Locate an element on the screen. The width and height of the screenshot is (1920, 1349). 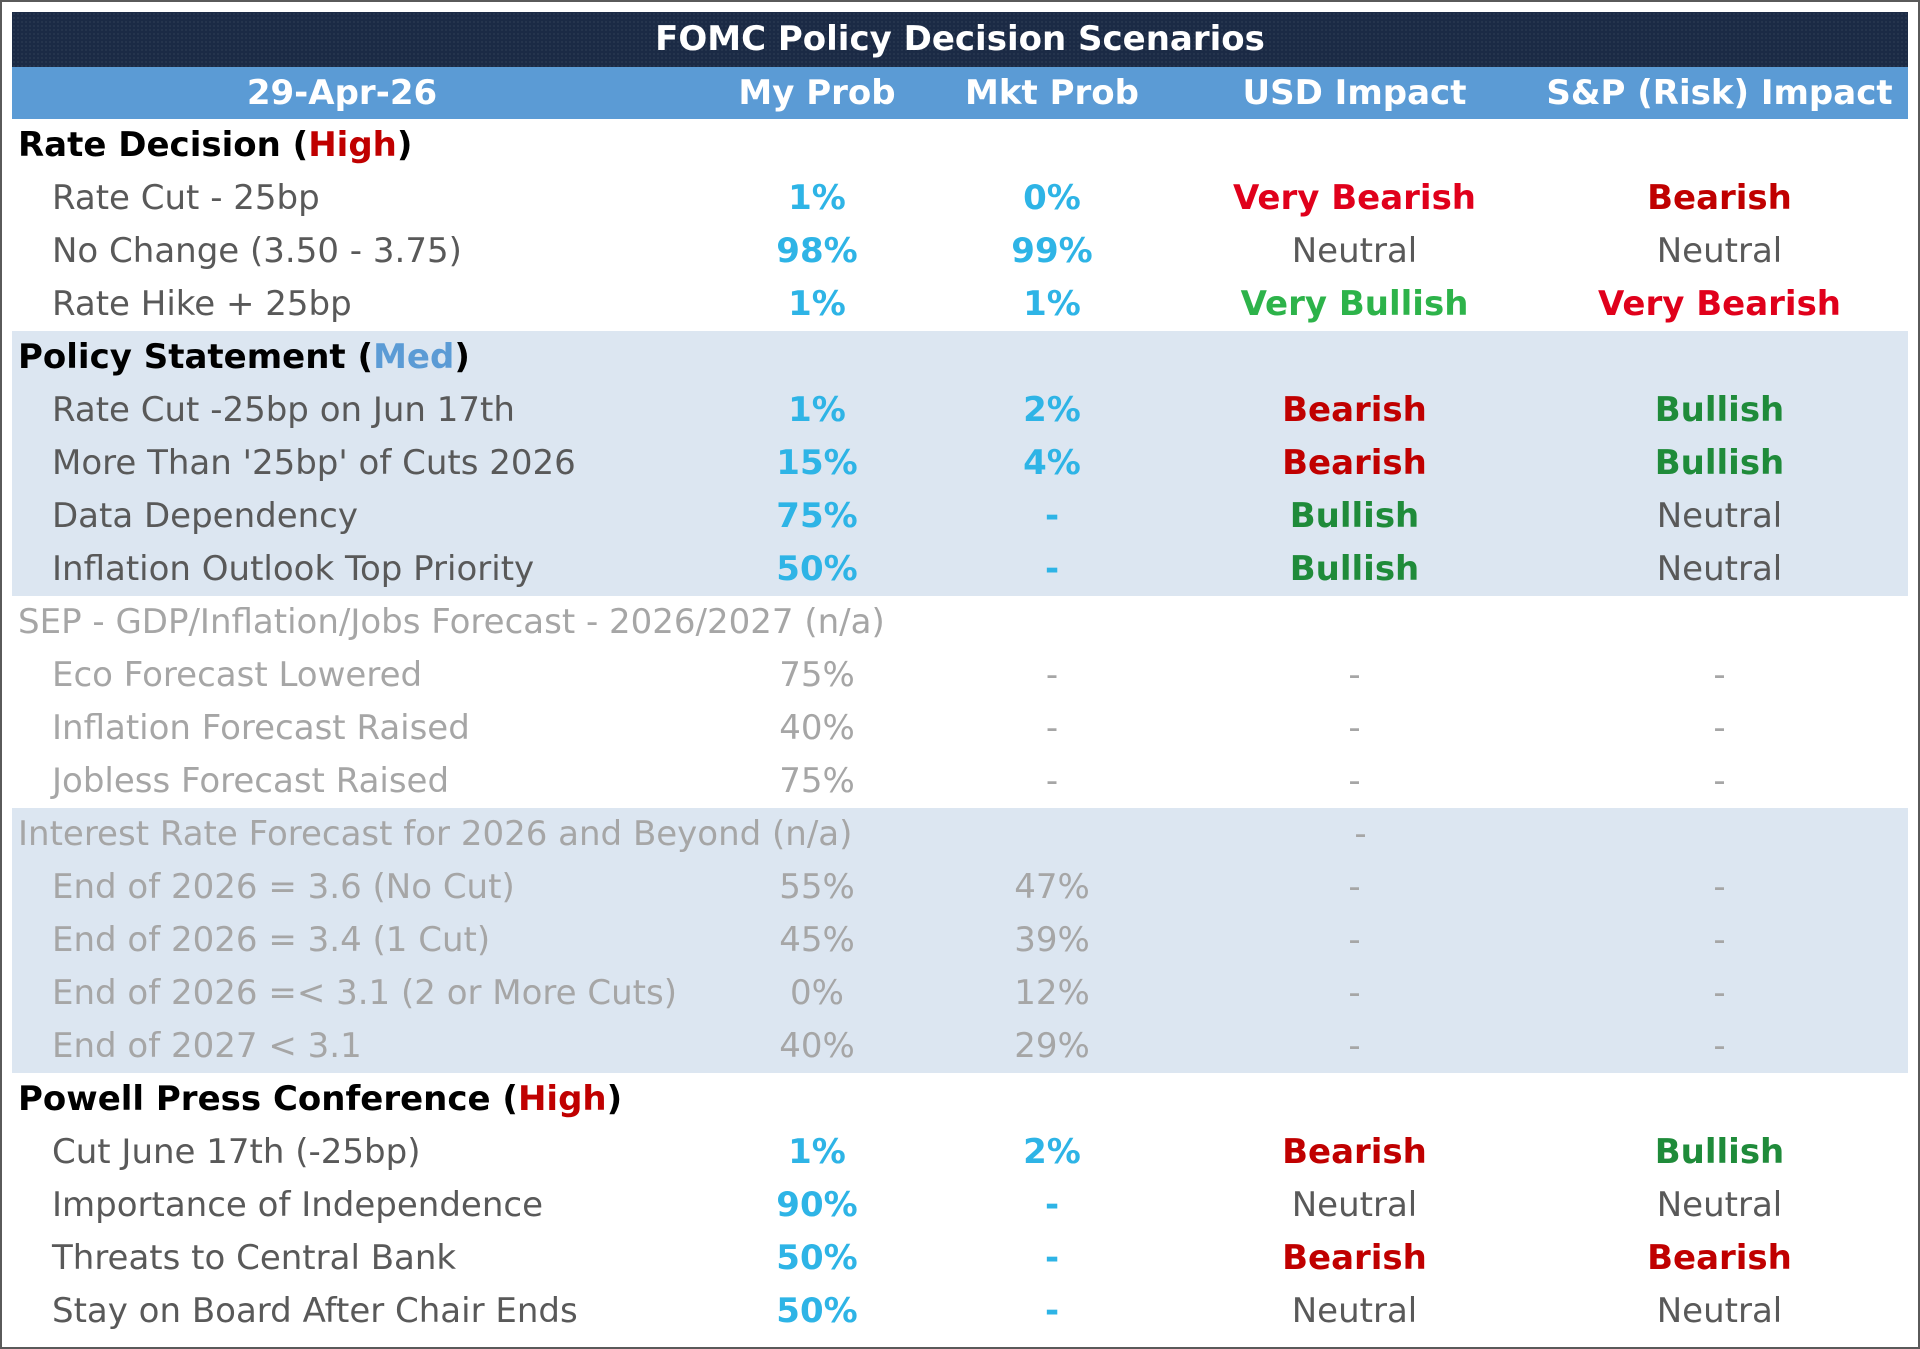
row-label: Stay on Board After Chair Ends is located at coordinates (315, 1311).